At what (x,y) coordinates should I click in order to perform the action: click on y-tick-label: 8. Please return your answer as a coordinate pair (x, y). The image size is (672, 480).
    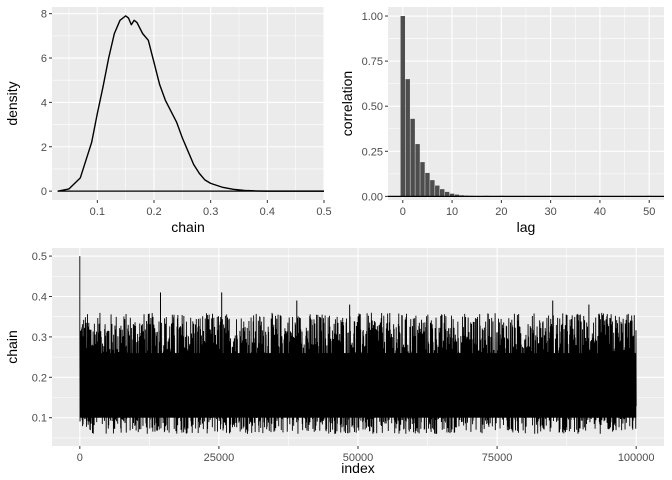
    Looking at the image, I should click on (44, 15).